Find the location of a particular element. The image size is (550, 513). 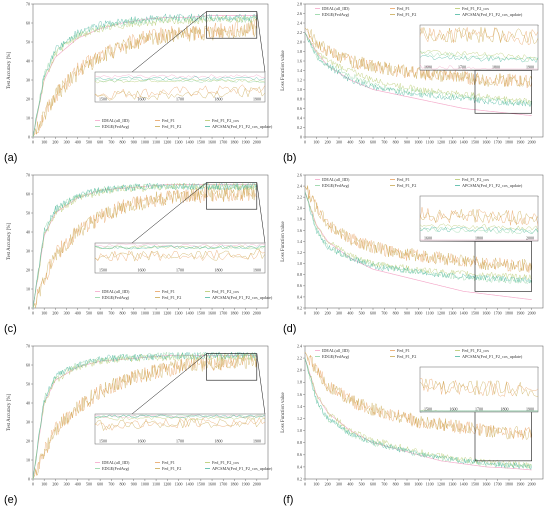

x-tick-label-f: 1300 is located at coordinates (452, 484).